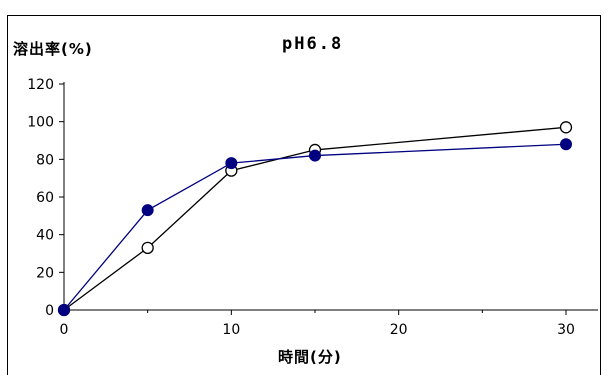 The width and height of the screenshot is (609, 375). I want to click on y-tick-label: 40, so click(45, 236).